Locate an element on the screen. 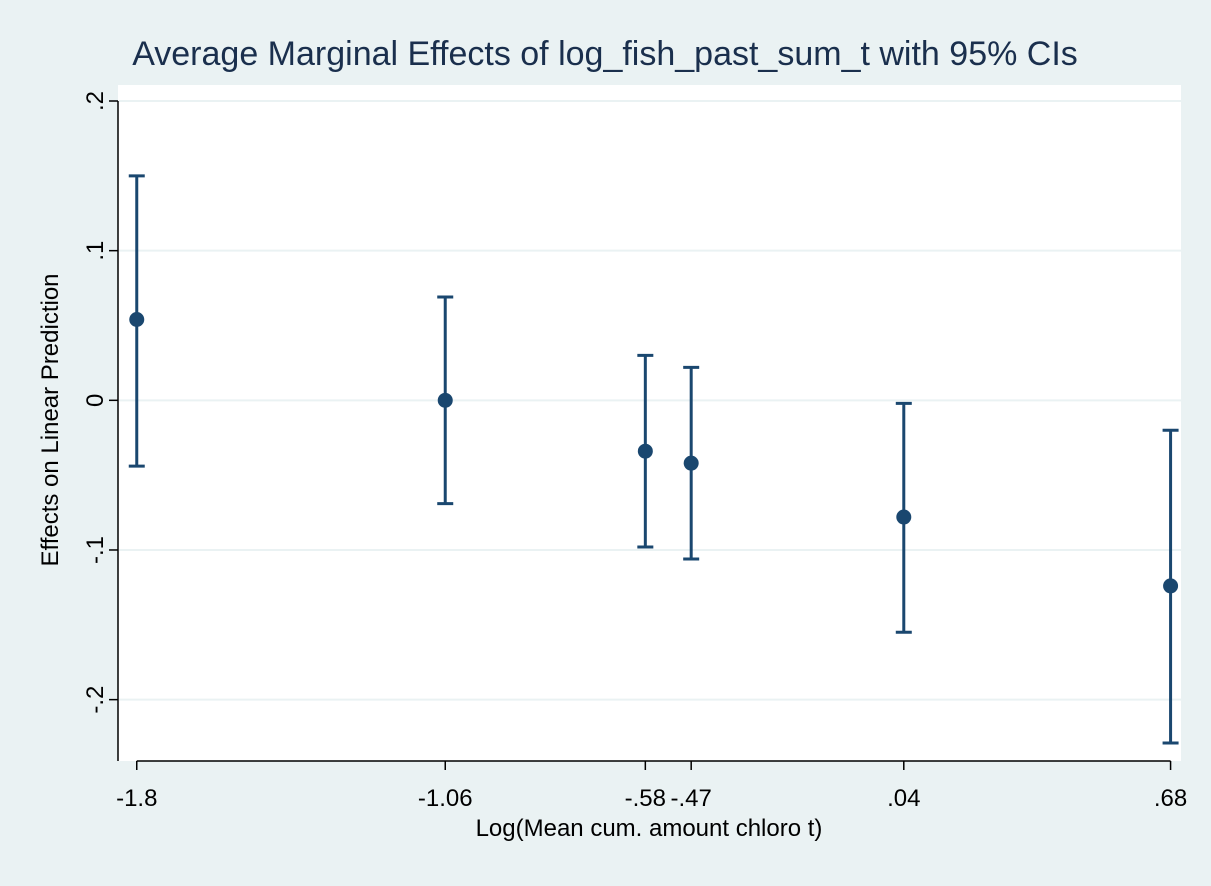 Image resolution: width=1211 pixels, height=886 pixels. y-tick-label: -.2 is located at coordinates (95, 700).